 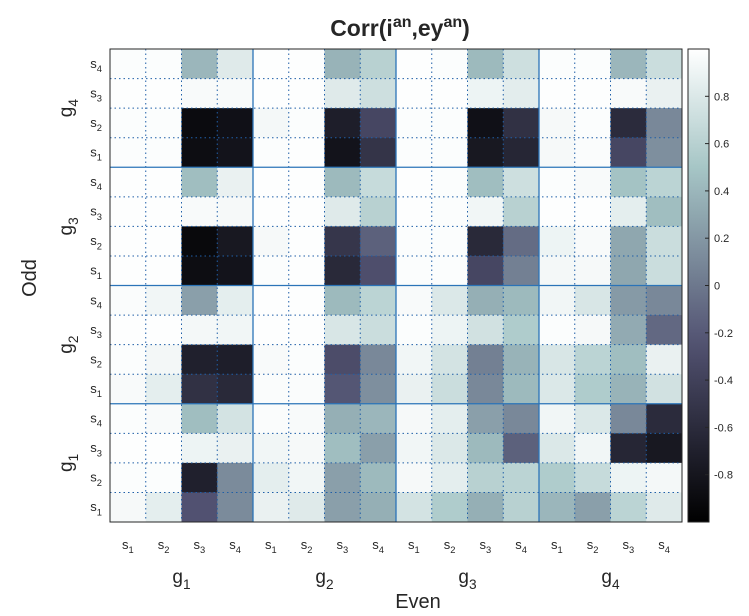 What do you see at coordinates (521, 123) in the screenshot?
I see `heatmap-cell-g4s2-g3s4` at bounding box center [521, 123].